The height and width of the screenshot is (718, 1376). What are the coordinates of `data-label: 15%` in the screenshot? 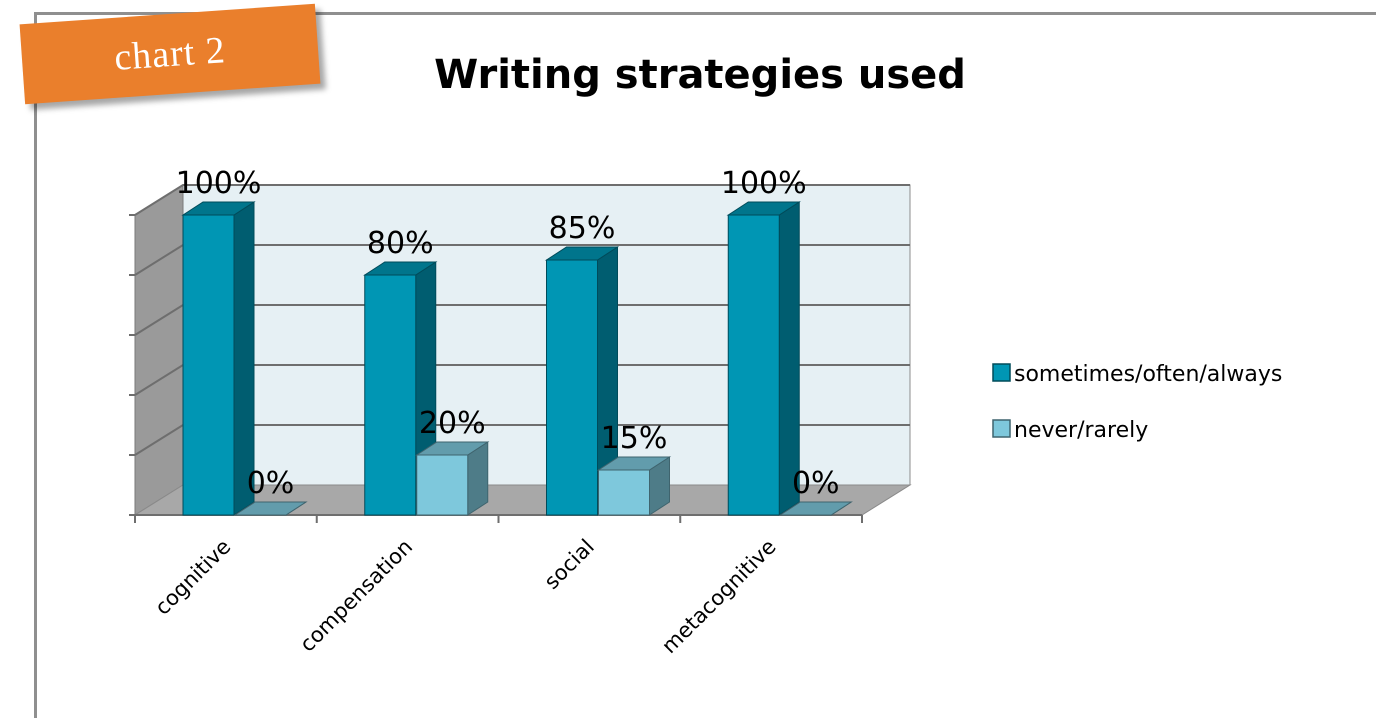 It's located at (634, 438).